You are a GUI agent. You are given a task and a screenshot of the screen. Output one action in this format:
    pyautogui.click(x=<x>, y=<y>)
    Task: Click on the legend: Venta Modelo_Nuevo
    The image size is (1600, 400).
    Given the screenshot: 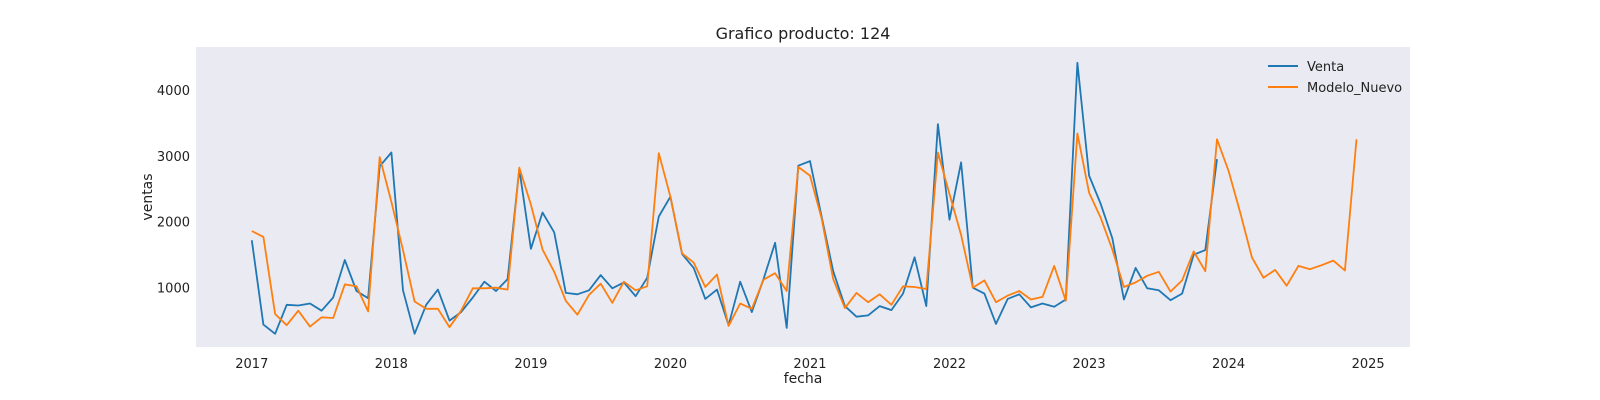 What is the action you would take?
    pyautogui.click(x=1335, y=78)
    